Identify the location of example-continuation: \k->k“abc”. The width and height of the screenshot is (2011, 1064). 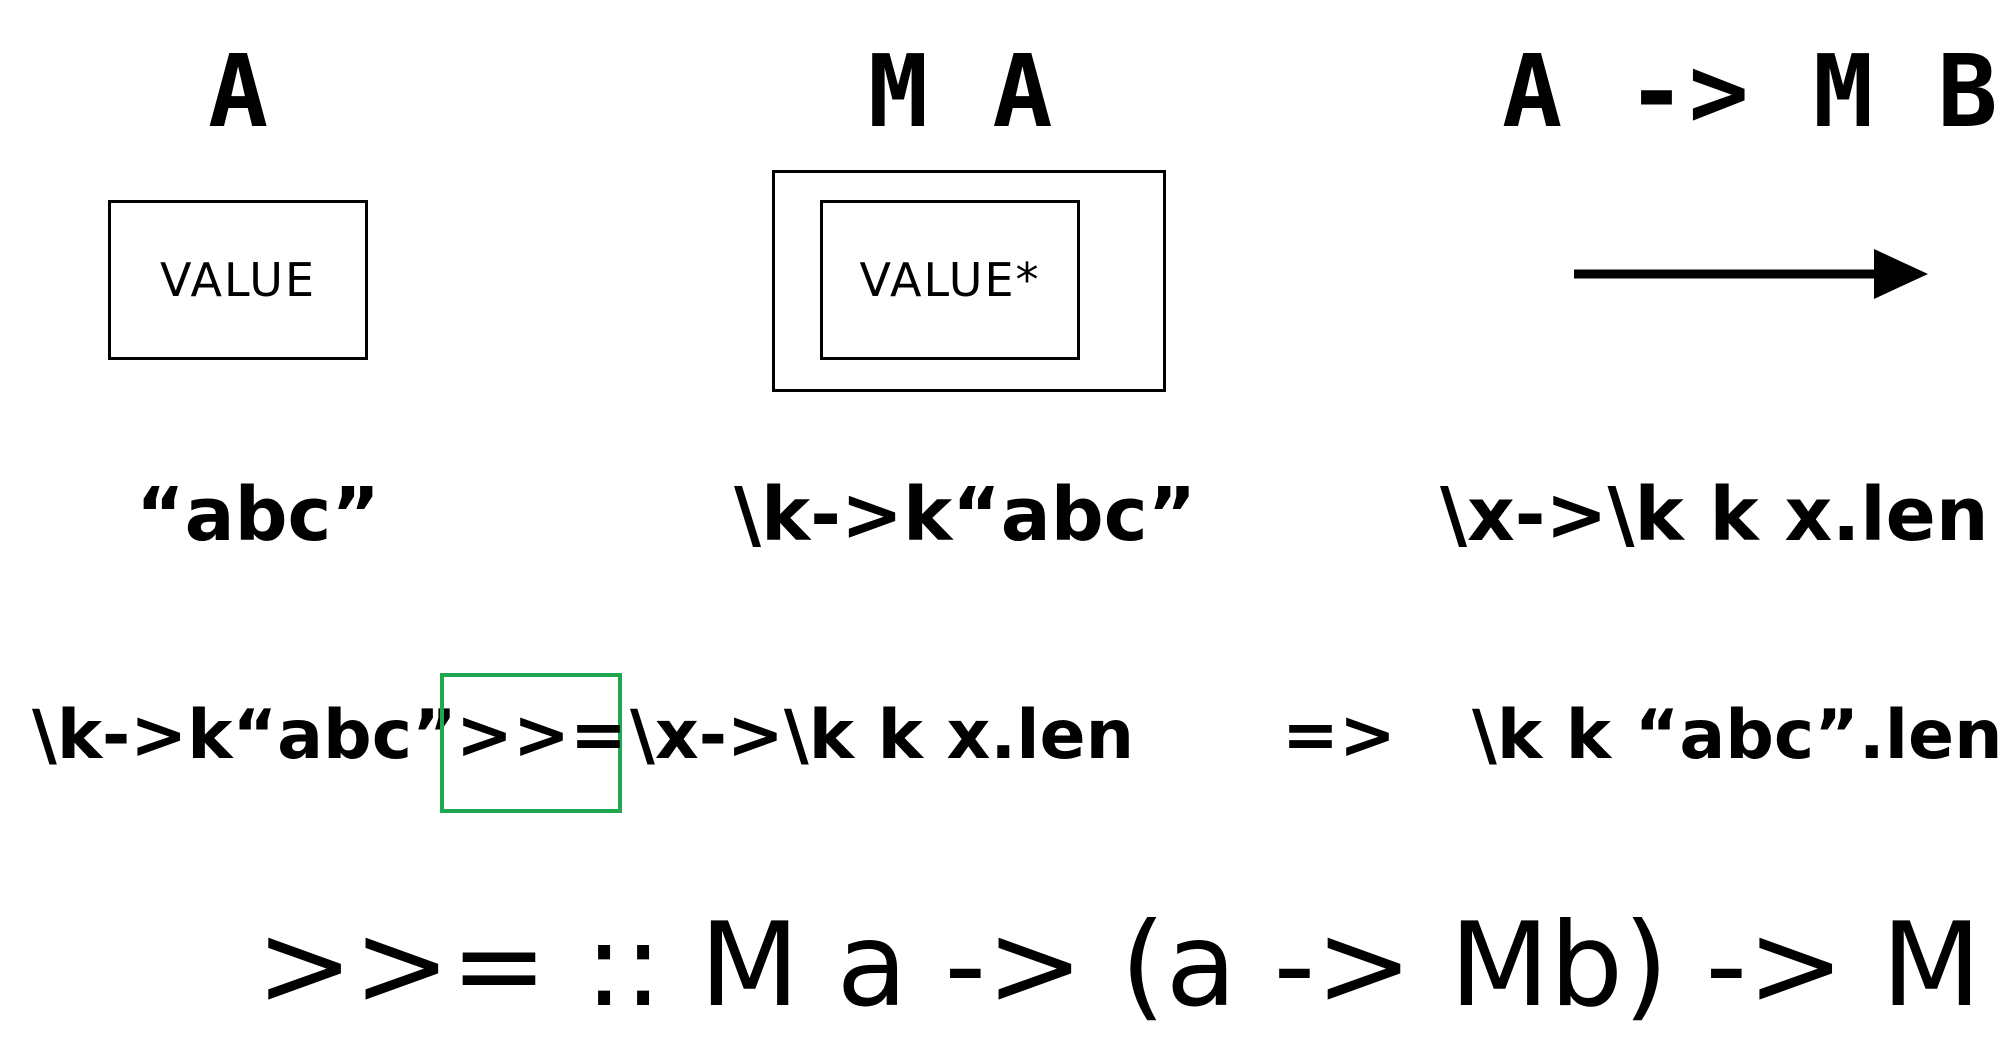
(965, 515).